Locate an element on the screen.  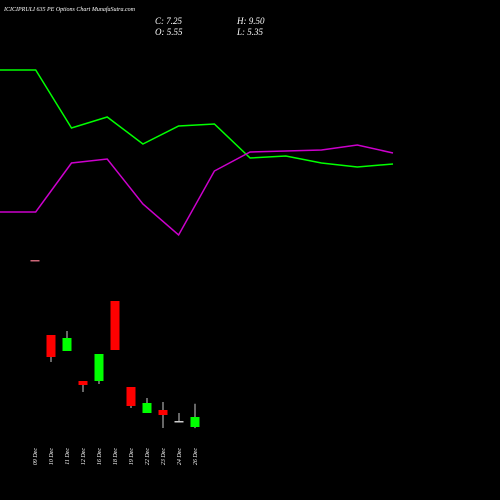
x-tick-label: 23 Dec is located at coordinates (164, 456).